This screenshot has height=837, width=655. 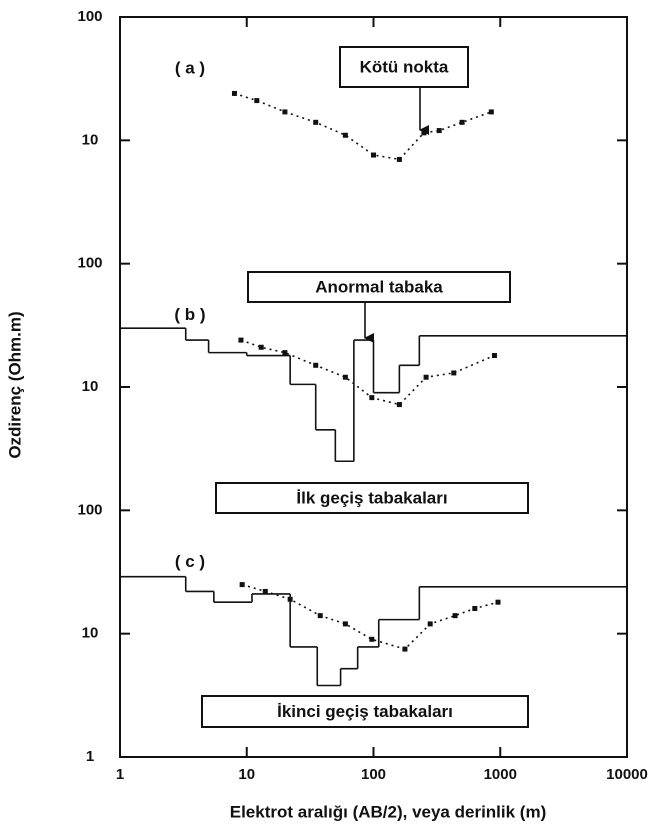 What do you see at coordinates (373, 774) in the screenshot?
I see `x-tick-label: 100` at bounding box center [373, 774].